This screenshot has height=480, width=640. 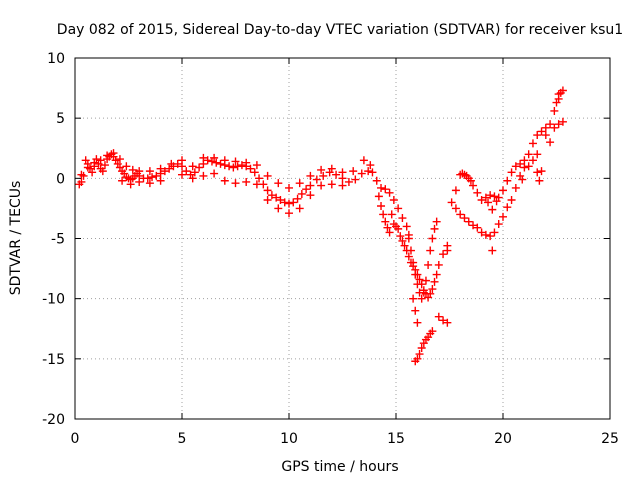 What do you see at coordinates (53, 300) in the screenshot?
I see `y-tick-label: -10` at bounding box center [53, 300].